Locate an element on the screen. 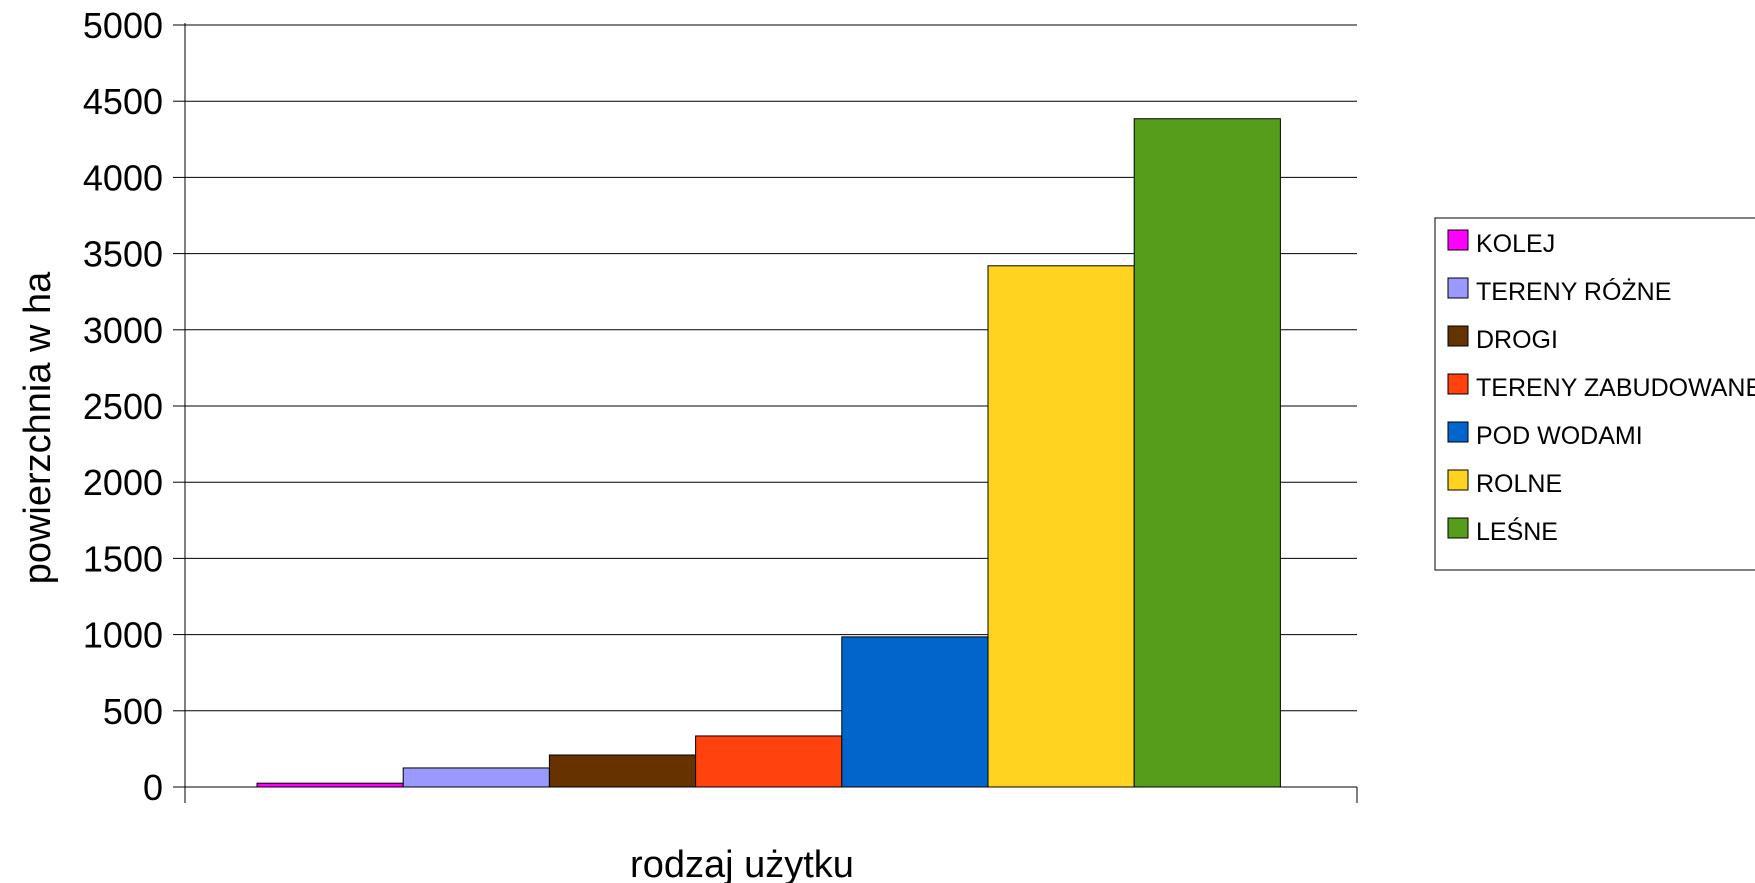 The image size is (1755, 883). y-axis-title: powierzchnia w ha is located at coordinates (38, 427).